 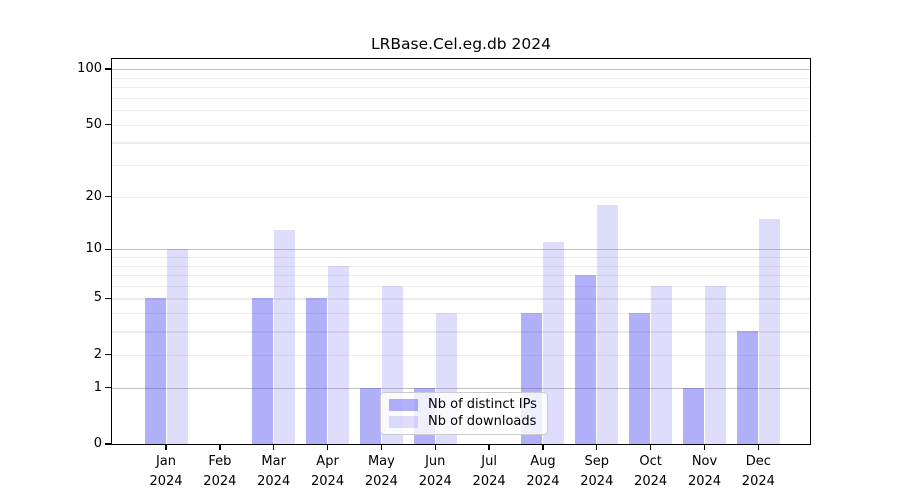 I want to click on bar-downloads-sep, so click(x=608, y=324).